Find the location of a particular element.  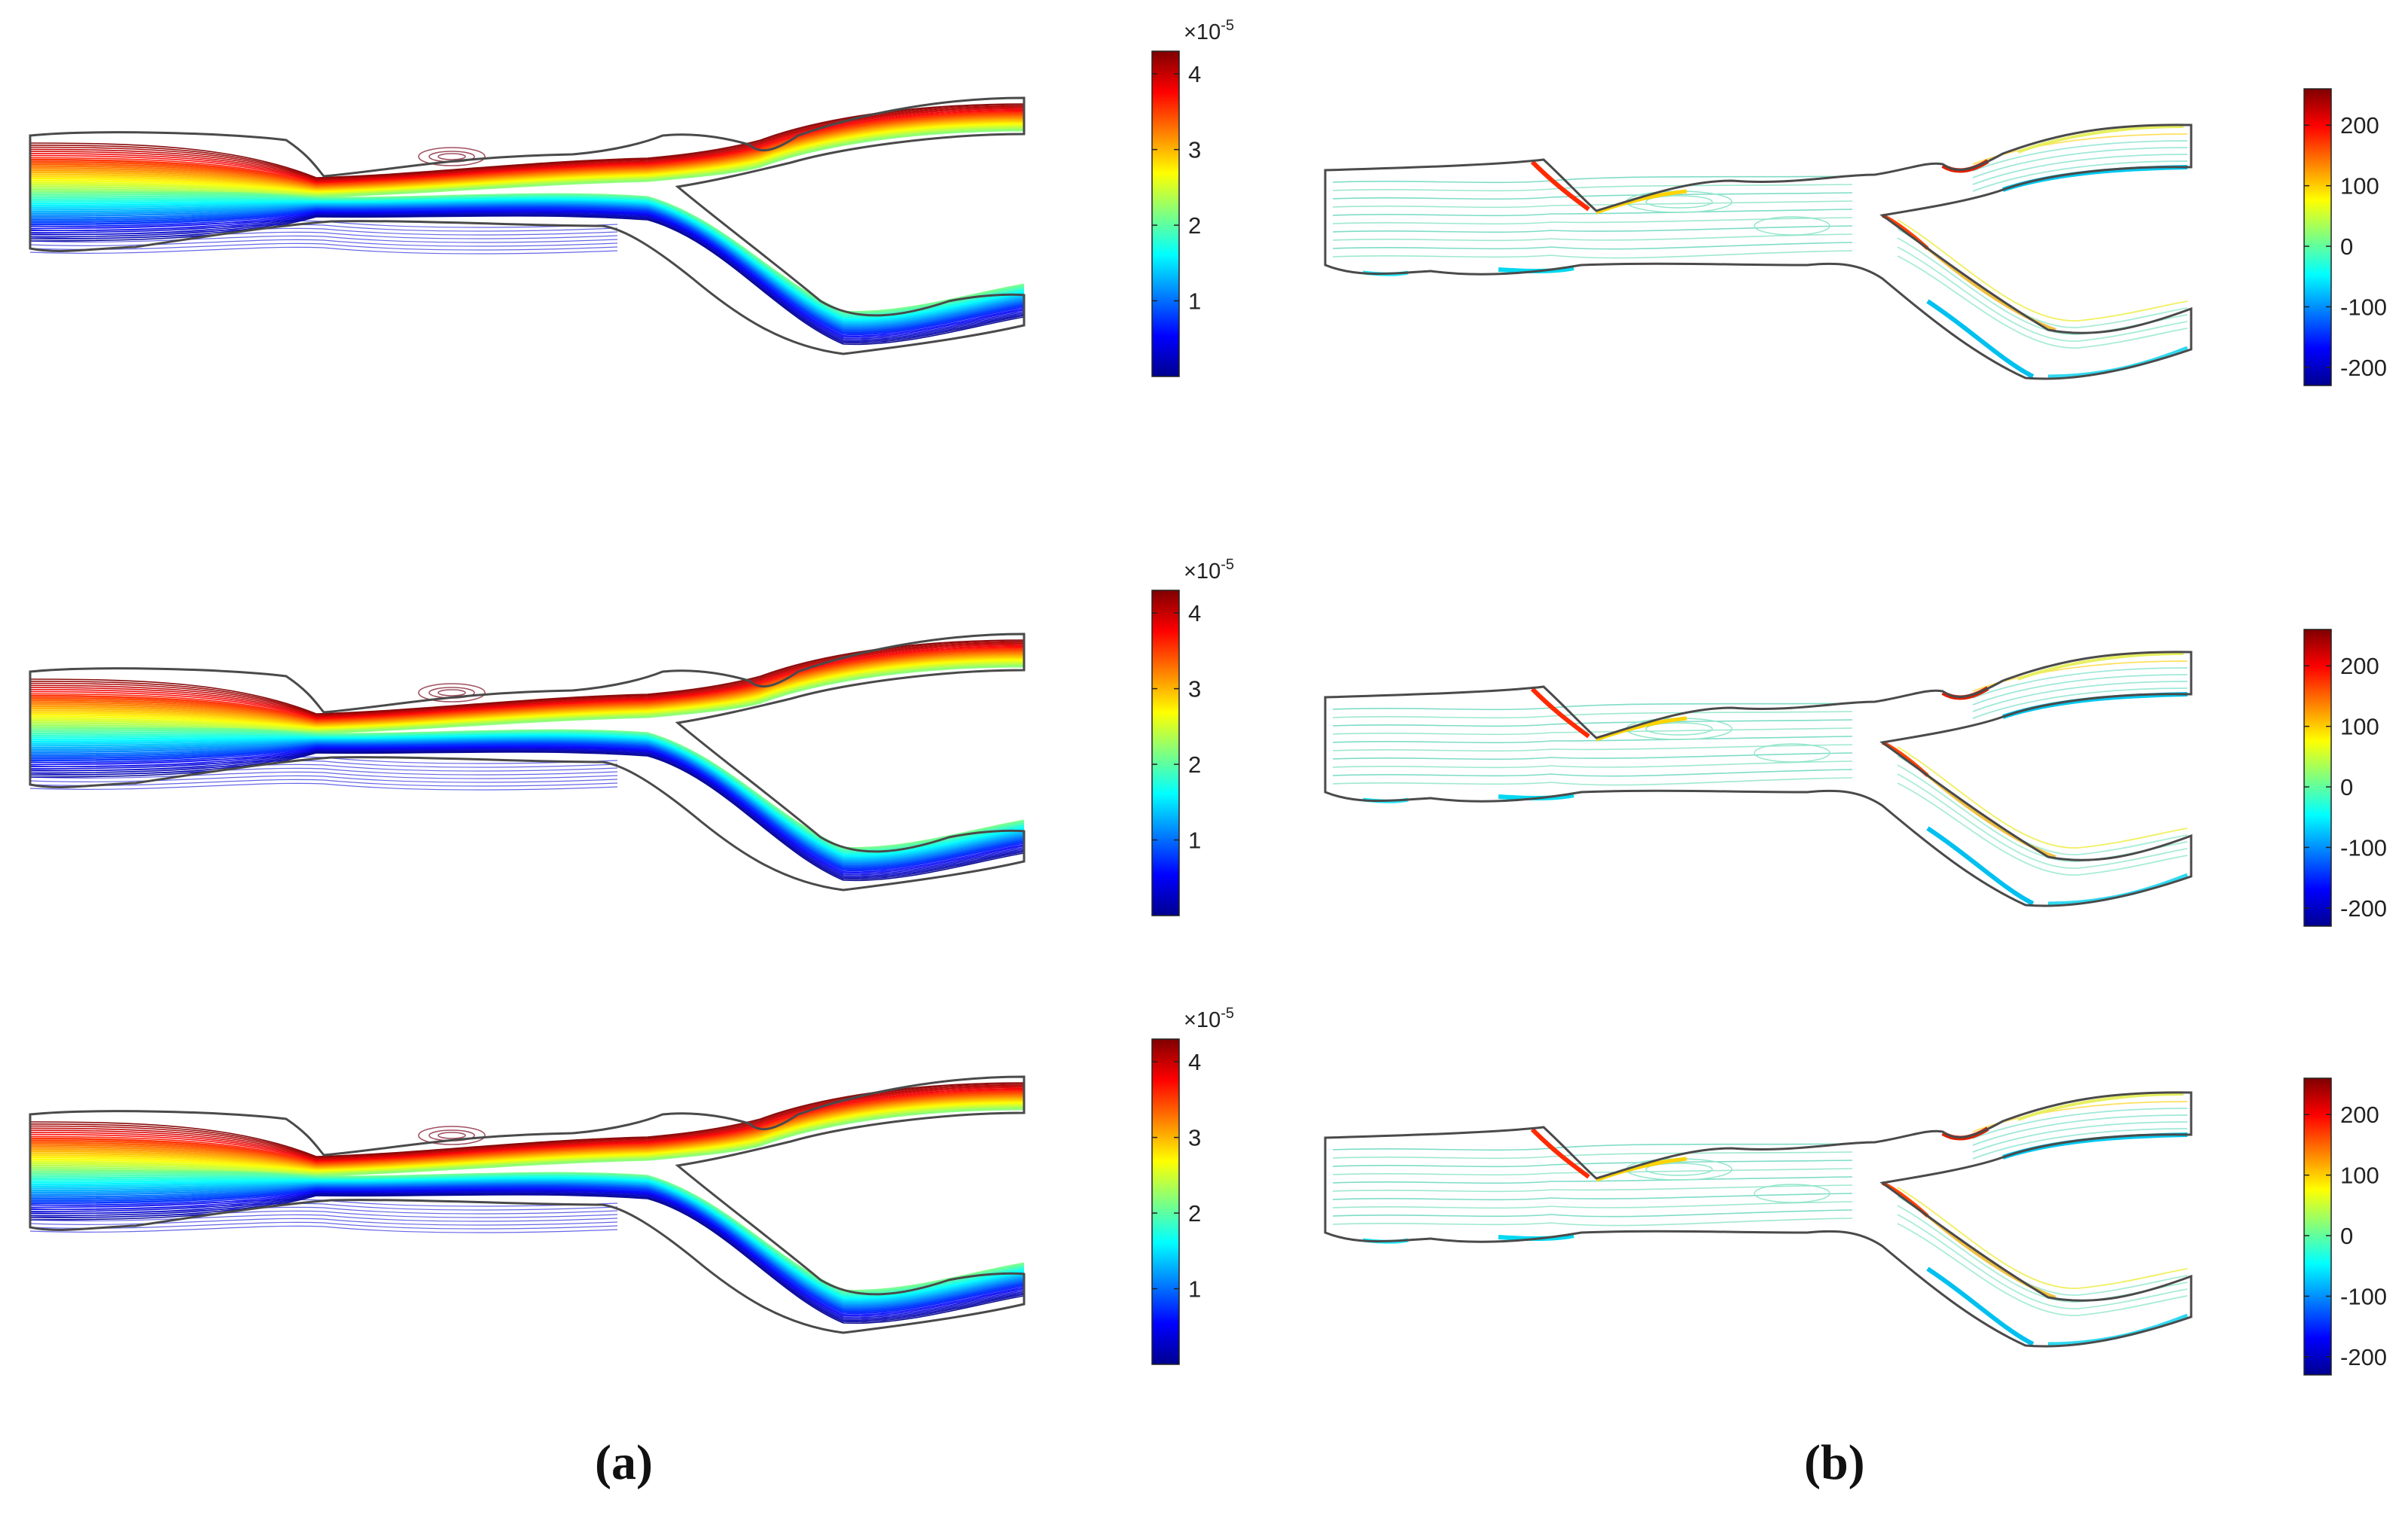

panel-label-a: (a) is located at coordinates (624, 1462).